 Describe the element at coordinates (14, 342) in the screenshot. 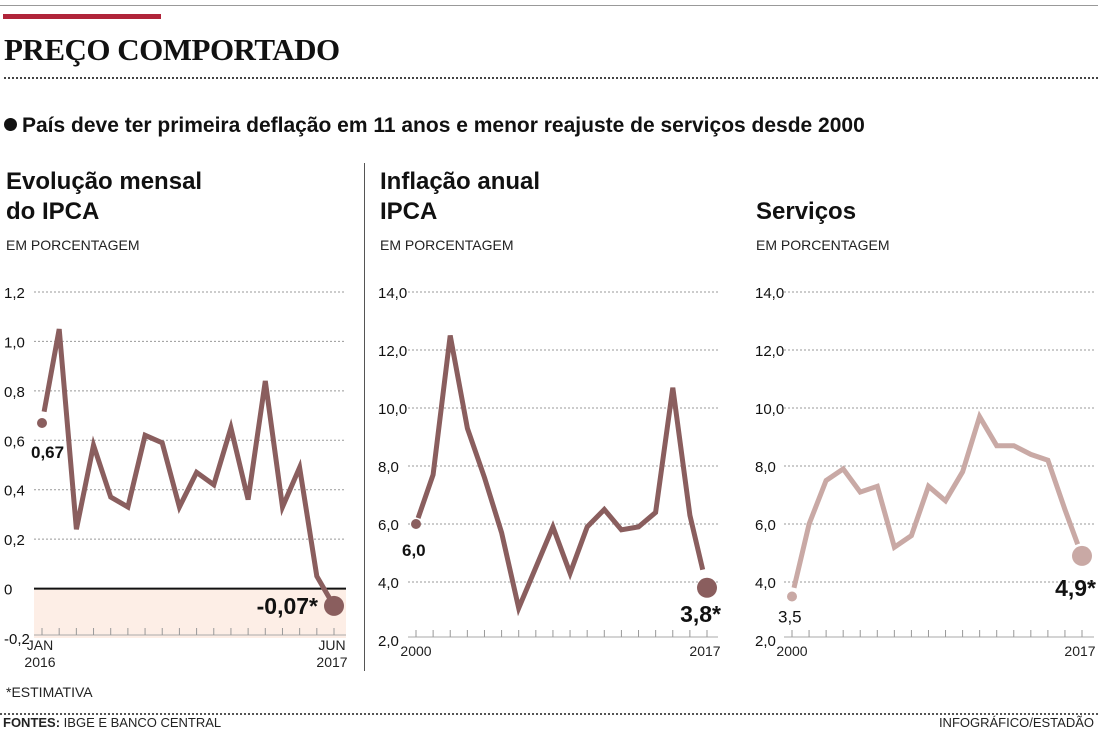

I see `chart1-ytick-label: 1,0` at that location.